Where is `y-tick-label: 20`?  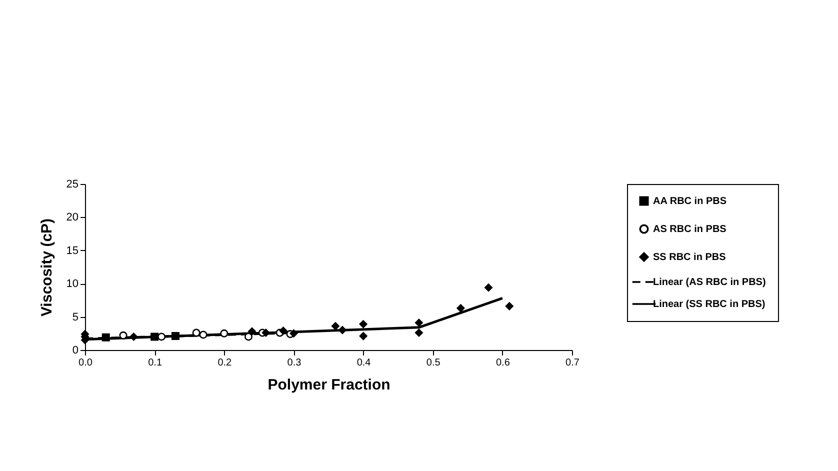 y-tick-label: 20 is located at coordinates (72, 218).